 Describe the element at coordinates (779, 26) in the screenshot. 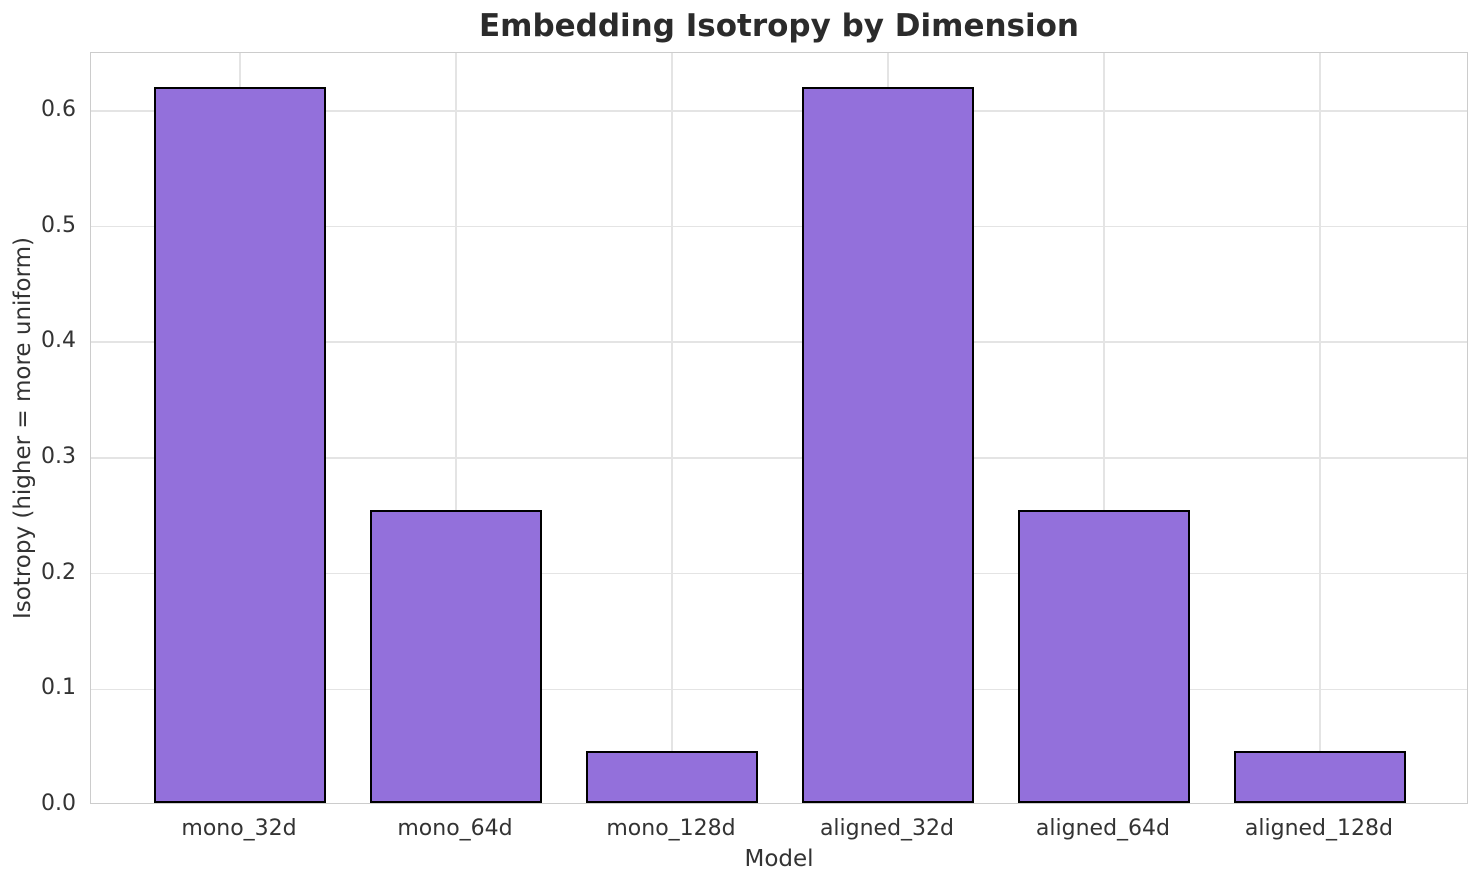

I see `chart-title: Embedding Isotropy by Dimension` at that location.